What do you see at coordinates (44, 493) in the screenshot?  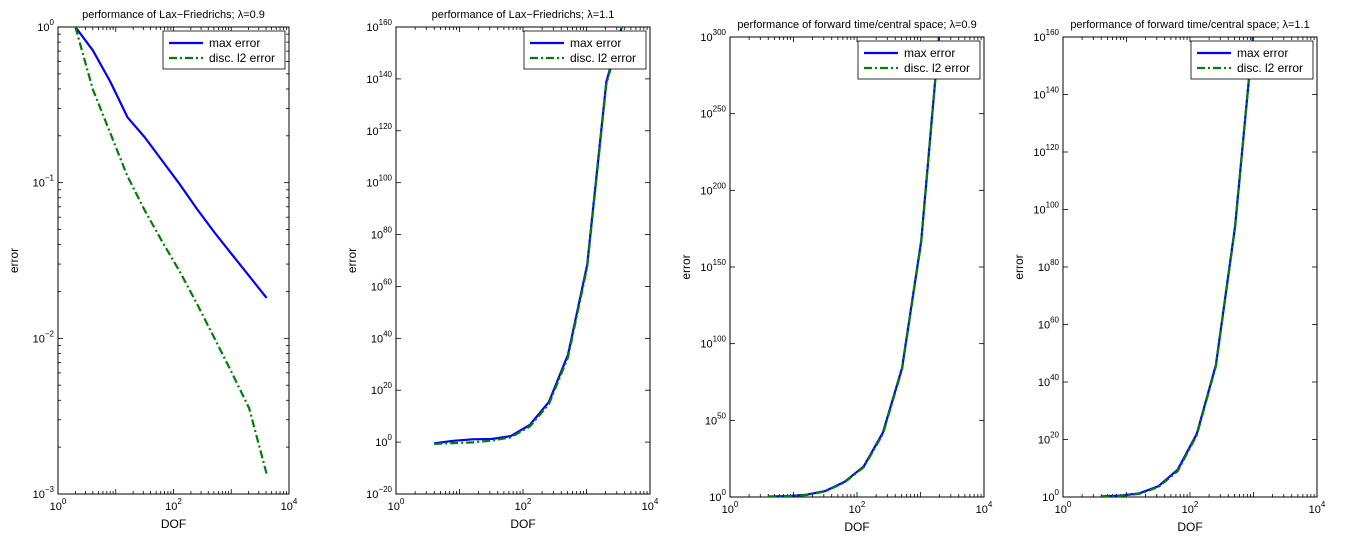 I see `y-tick-label: 10⁻³` at bounding box center [44, 493].